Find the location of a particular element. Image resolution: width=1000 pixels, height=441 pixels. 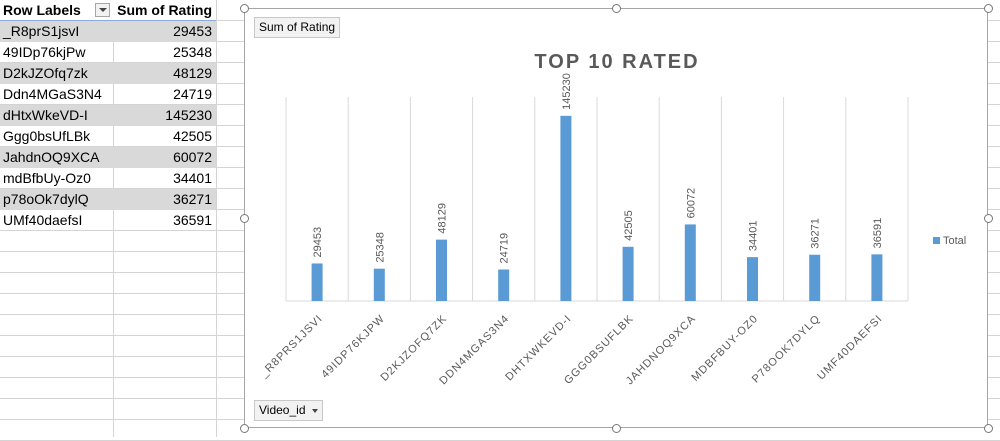

x-tick-label: P78OOK7DYLQ is located at coordinates (786, 349).